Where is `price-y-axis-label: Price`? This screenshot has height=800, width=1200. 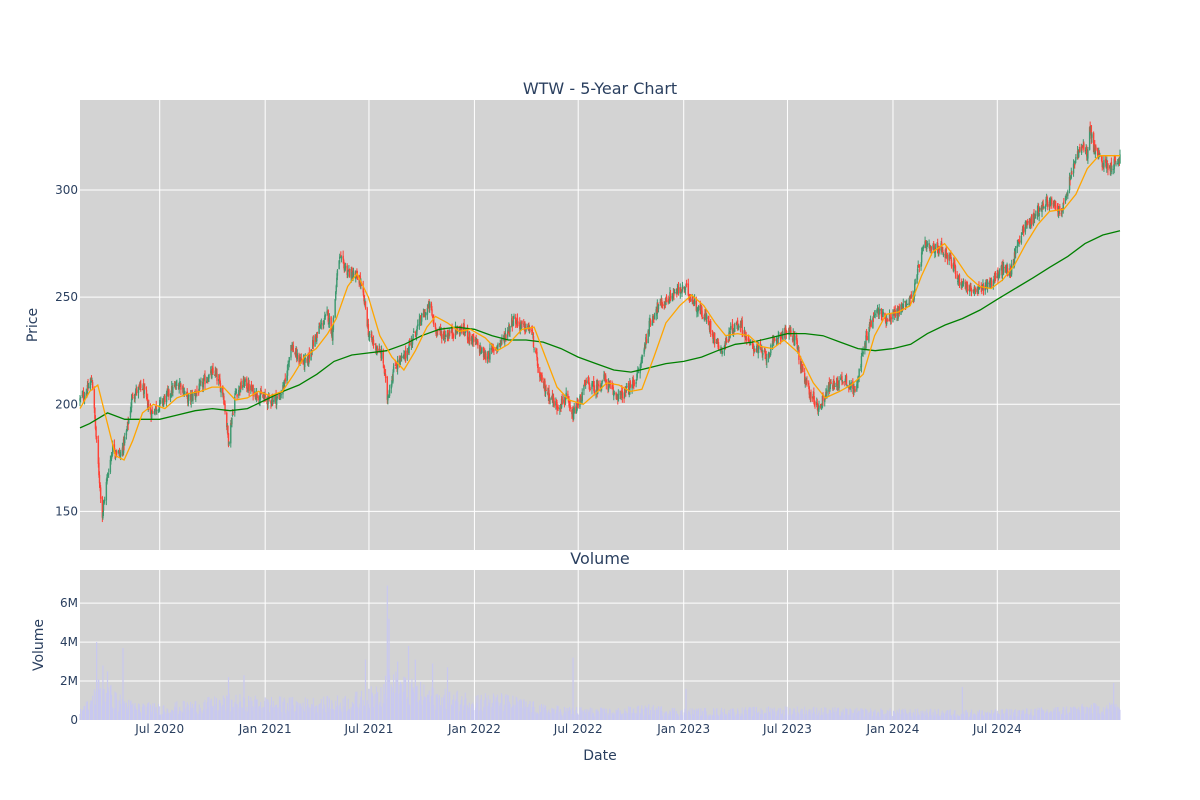
price-y-axis-label: Price is located at coordinates (33, 325).